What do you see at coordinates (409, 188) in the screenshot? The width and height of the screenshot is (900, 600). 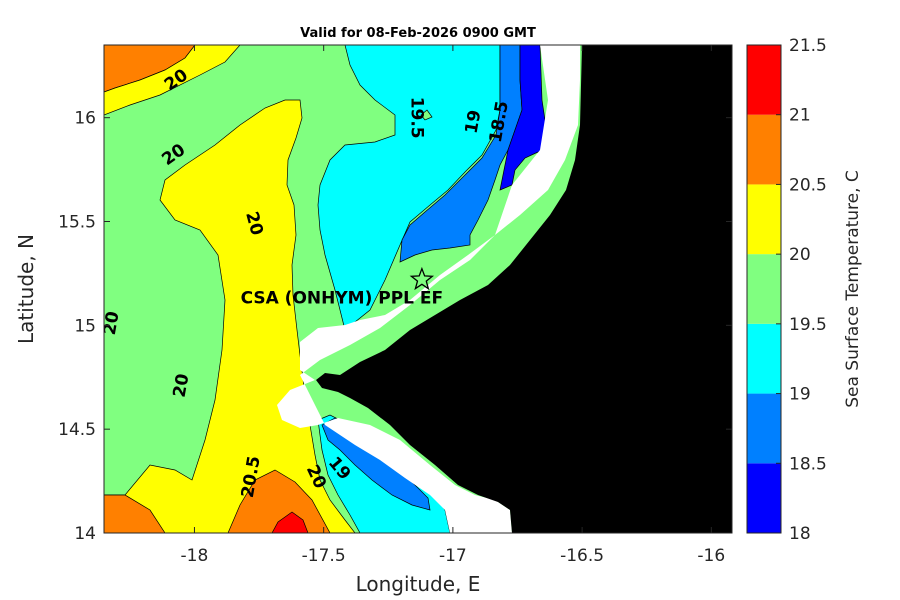 I see `sst-band-19-19.5-north` at bounding box center [409, 188].